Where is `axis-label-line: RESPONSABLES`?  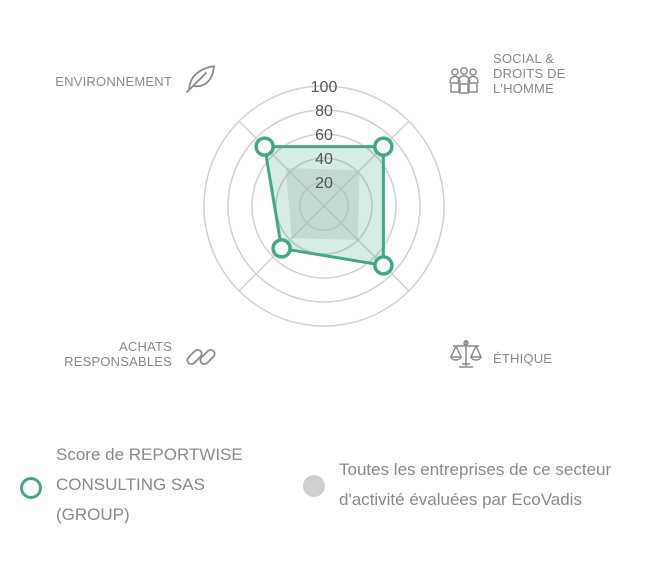
axis-label-line: RESPONSABLES is located at coordinates (118, 361).